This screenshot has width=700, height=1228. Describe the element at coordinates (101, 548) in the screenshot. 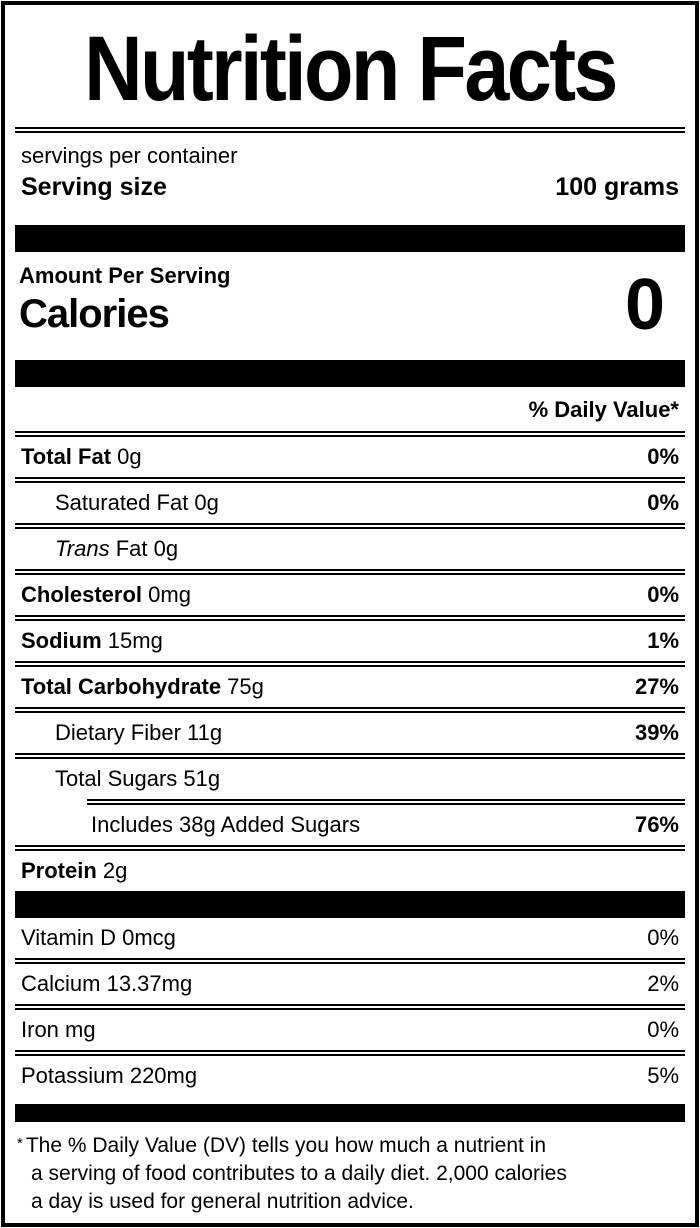

I see `nutrient-name: Trans Fat` at that location.